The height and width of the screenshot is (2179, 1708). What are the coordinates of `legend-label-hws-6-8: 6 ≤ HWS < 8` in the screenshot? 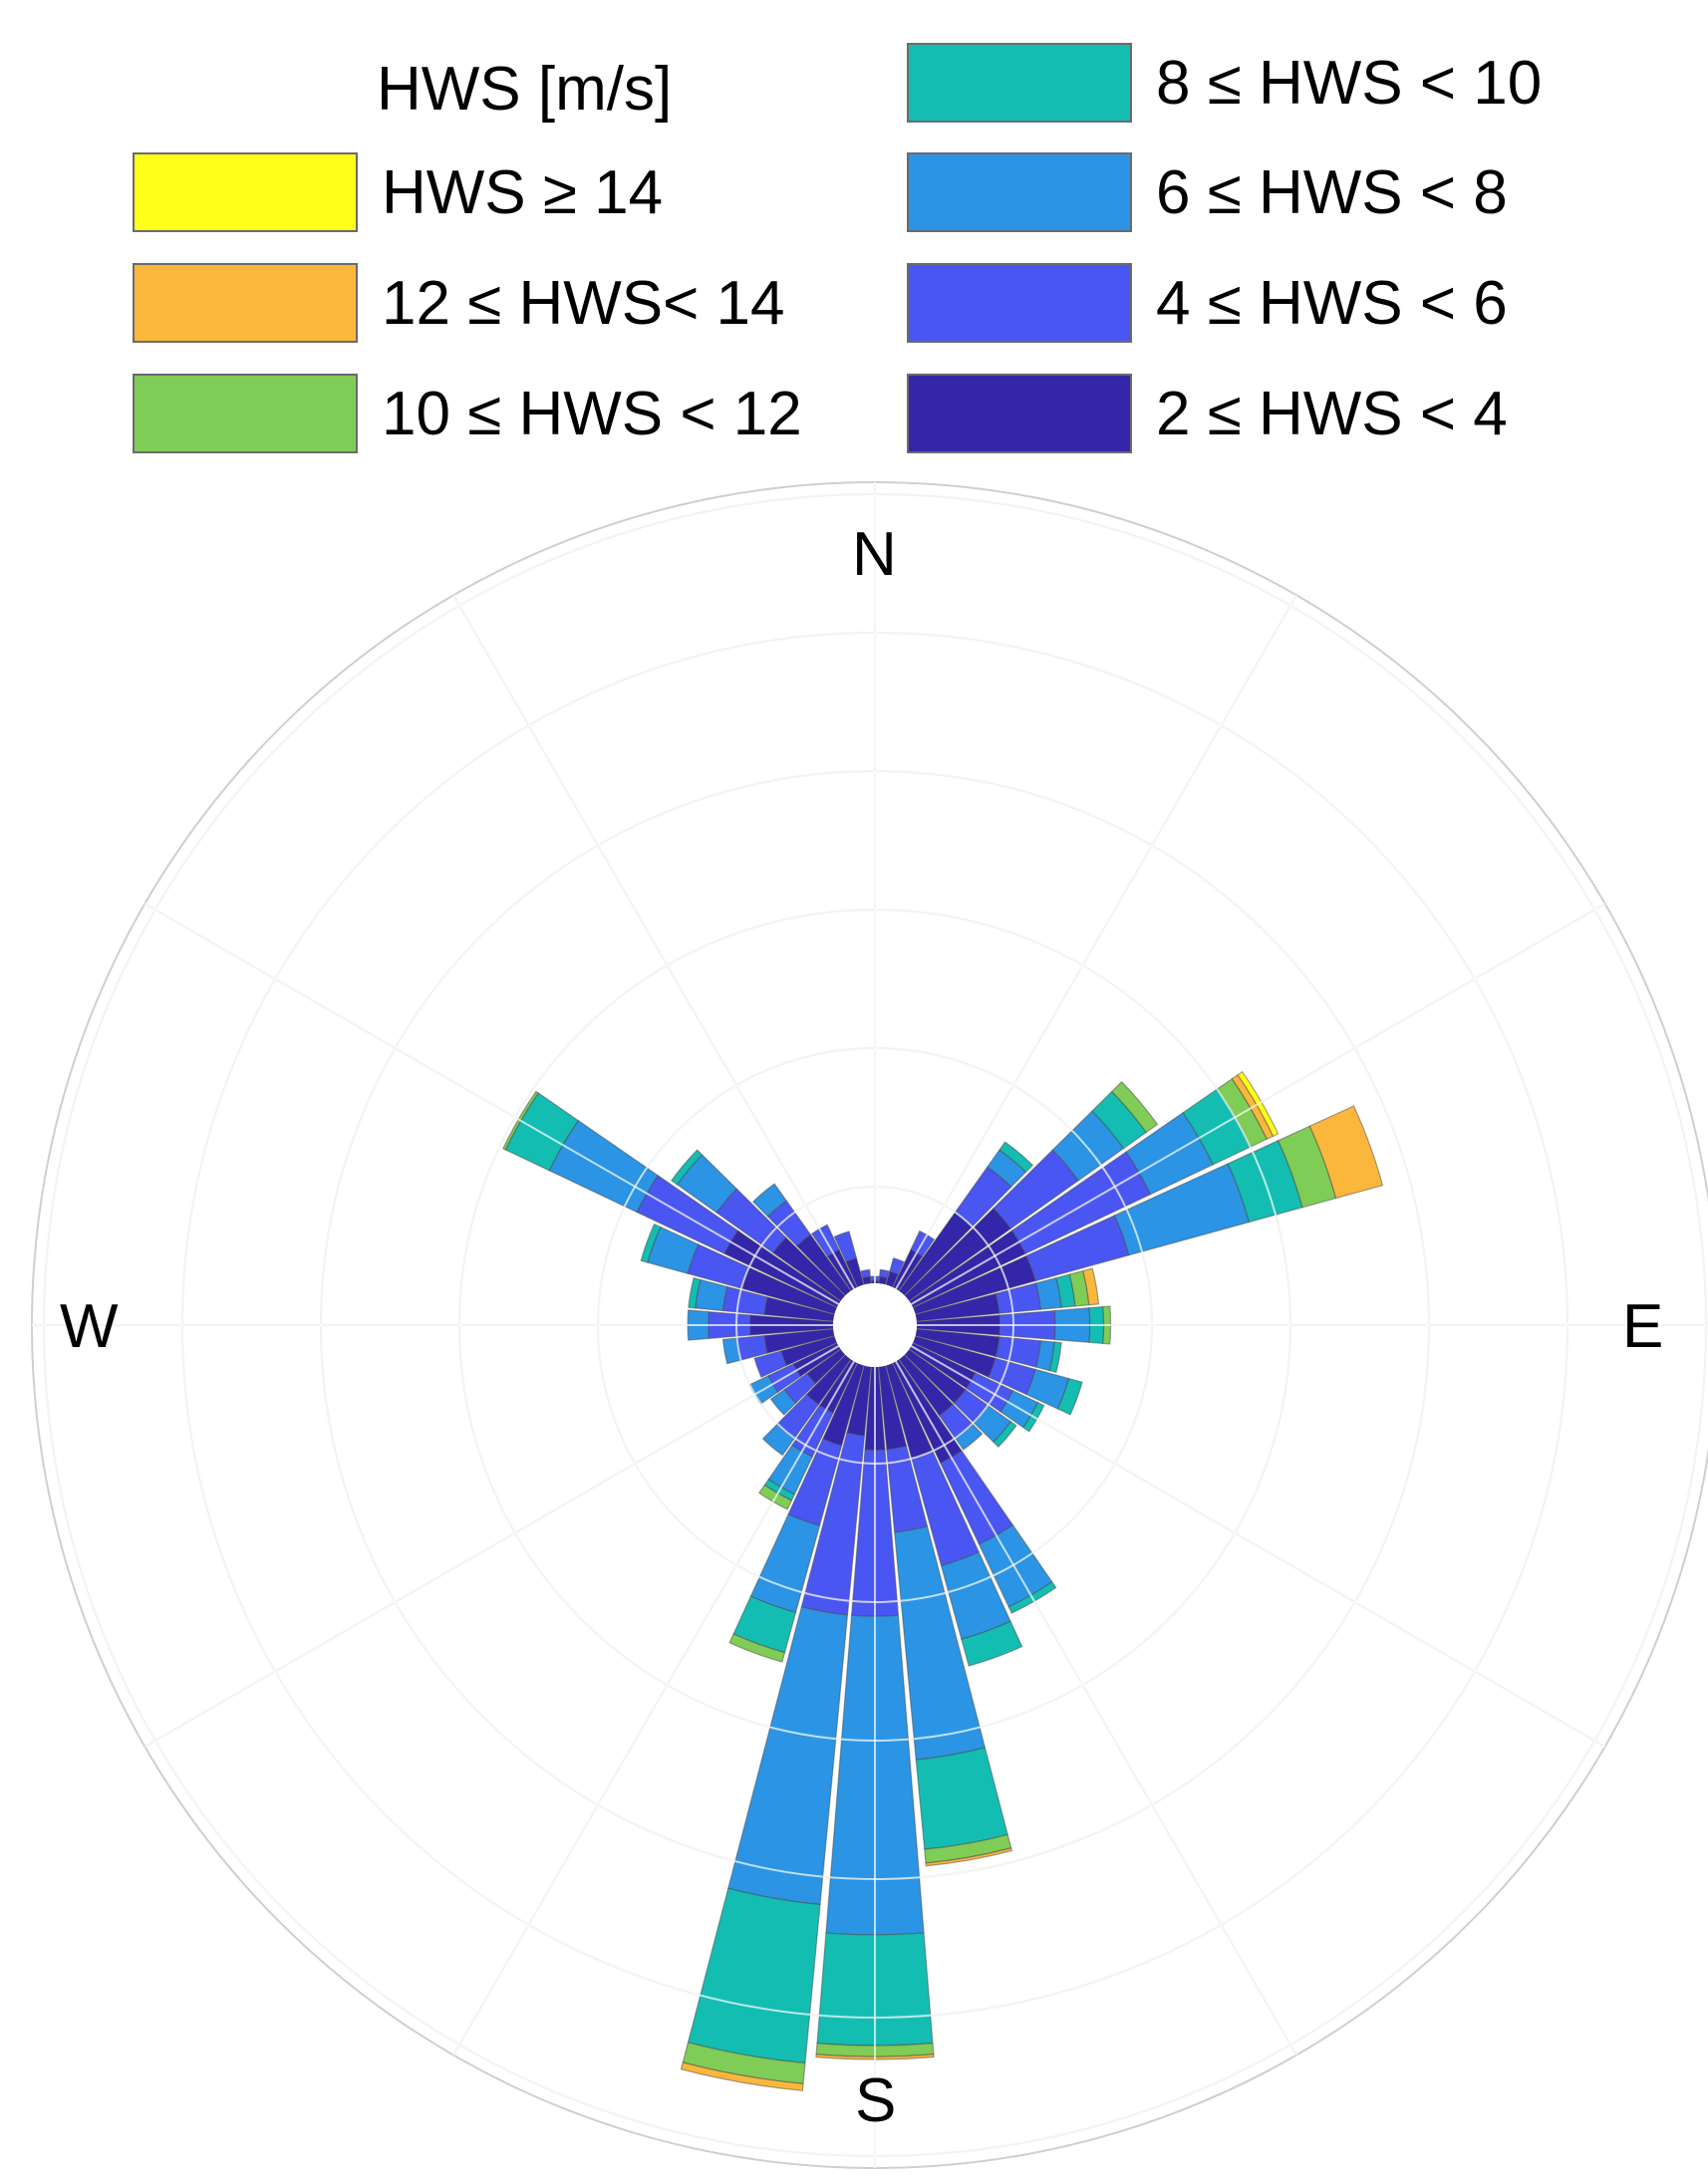 It's located at (1332, 193).